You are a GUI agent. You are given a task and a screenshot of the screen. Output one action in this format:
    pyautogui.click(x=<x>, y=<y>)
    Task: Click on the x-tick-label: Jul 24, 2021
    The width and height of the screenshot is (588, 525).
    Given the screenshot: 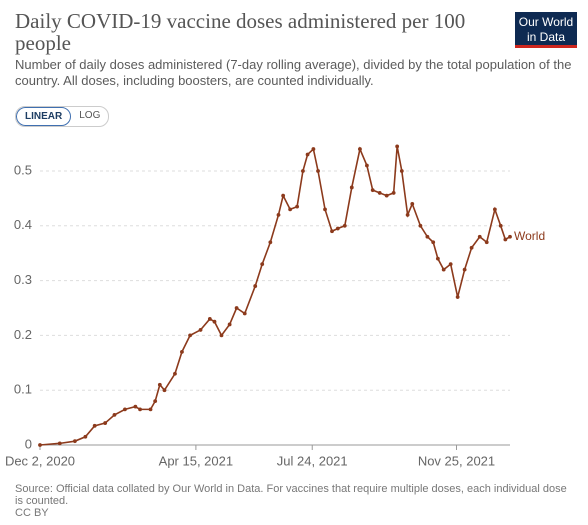 What is the action you would take?
    pyautogui.click(x=312, y=460)
    